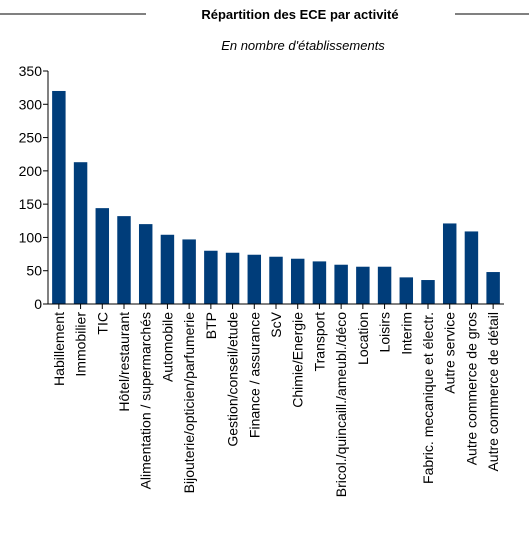 The width and height of the screenshot is (529, 553). What do you see at coordinates (450, 353) in the screenshot?
I see `x-tick-label: Autre service` at bounding box center [450, 353].